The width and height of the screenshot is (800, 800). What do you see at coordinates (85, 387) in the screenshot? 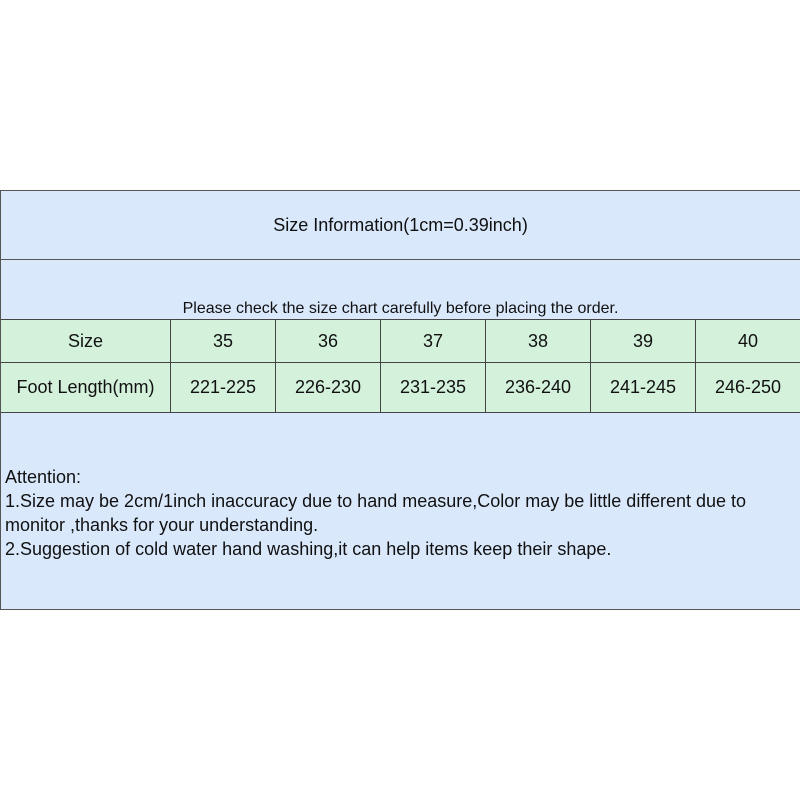
I see `table-cell: Foot Length(mm)` at bounding box center [85, 387].